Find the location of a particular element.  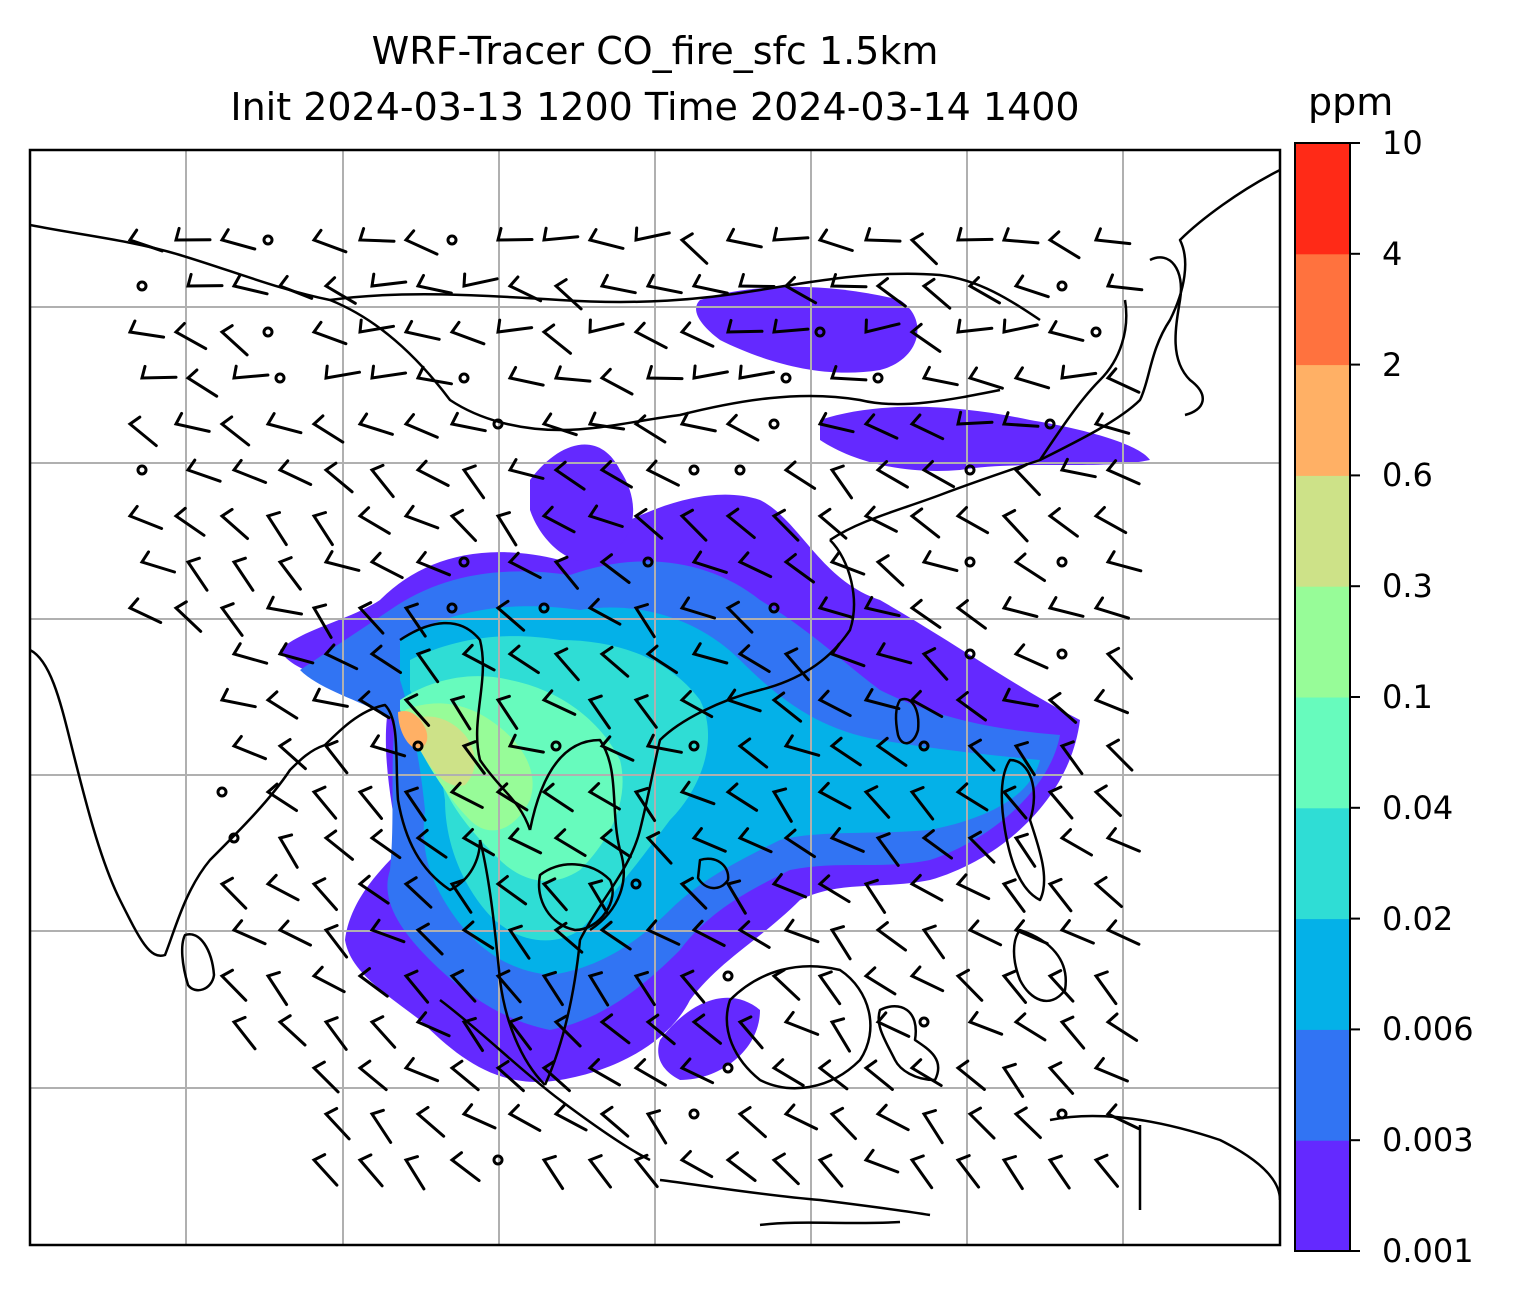

colorbar-tick-label: 0.1 is located at coordinates (1407, 697).